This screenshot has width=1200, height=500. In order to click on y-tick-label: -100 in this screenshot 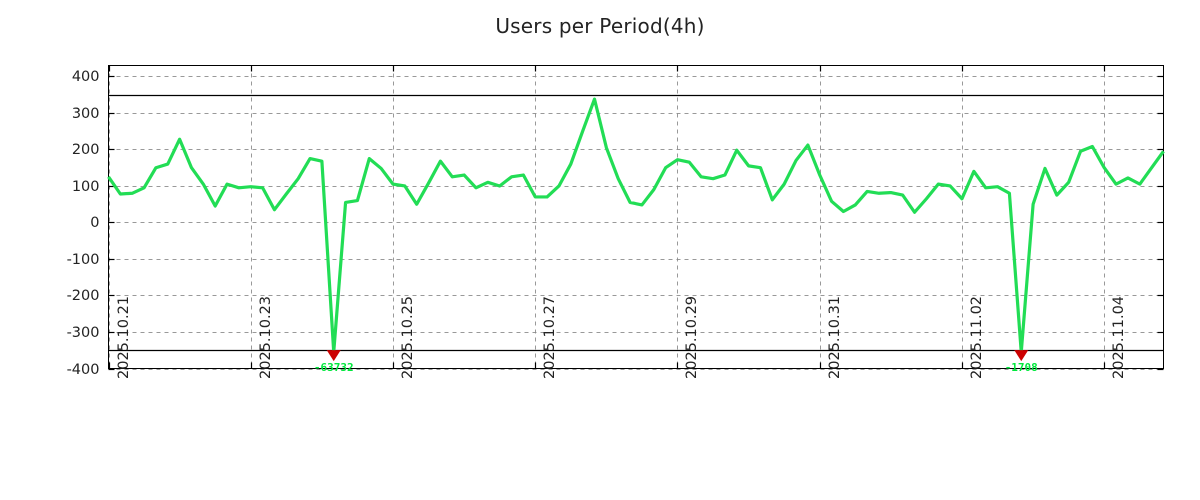, I will do `click(83, 259)`.